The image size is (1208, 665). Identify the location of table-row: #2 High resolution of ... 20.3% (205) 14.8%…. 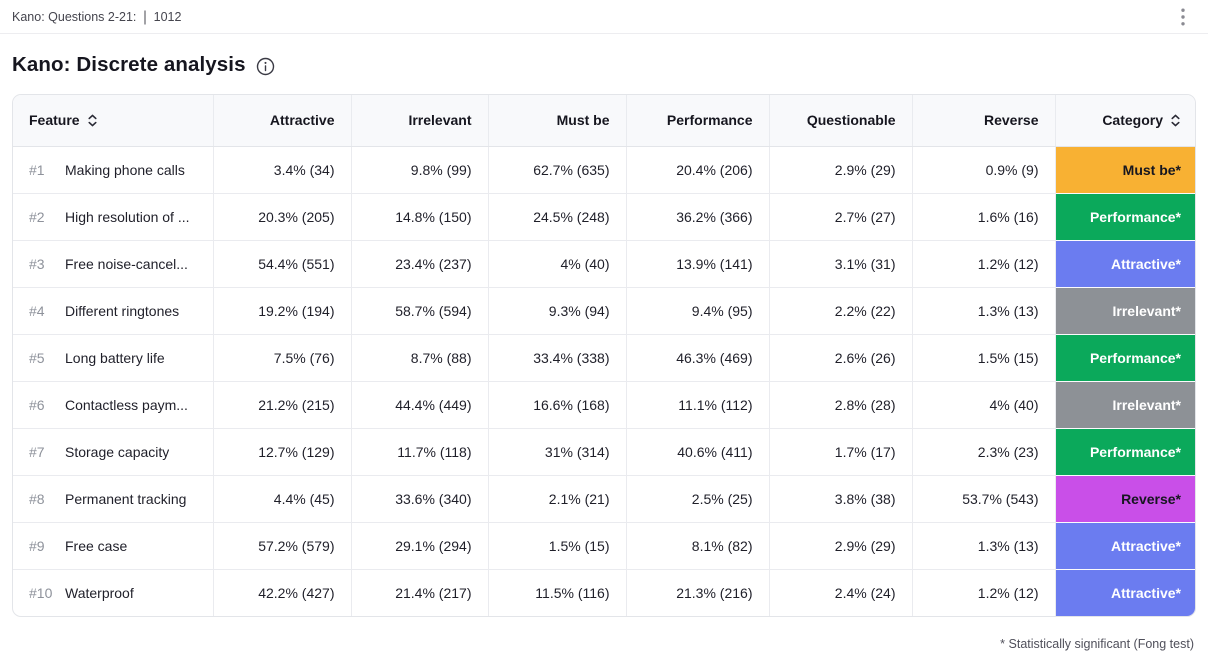
(604, 216).